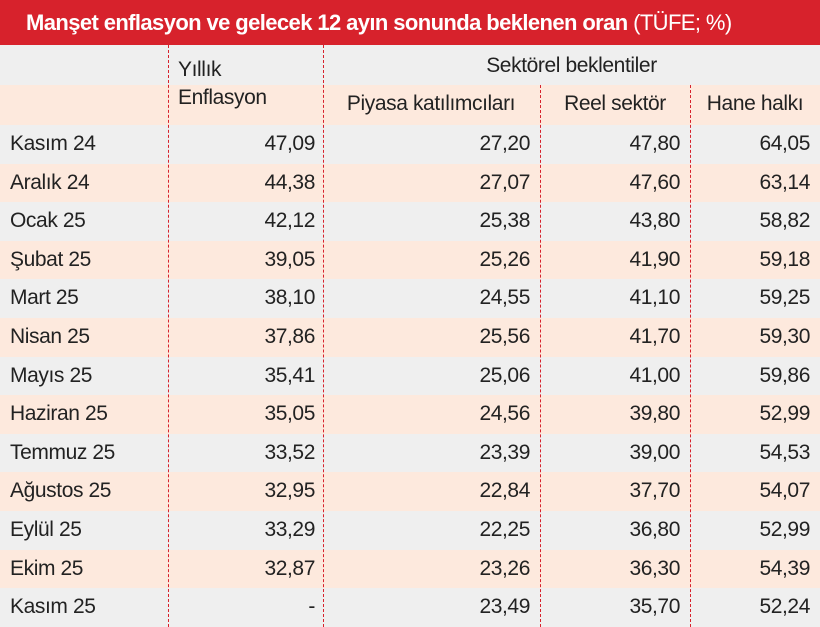  What do you see at coordinates (50, 336) in the screenshot?
I see `row-label: Nisan 25` at bounding box center [50, 336].